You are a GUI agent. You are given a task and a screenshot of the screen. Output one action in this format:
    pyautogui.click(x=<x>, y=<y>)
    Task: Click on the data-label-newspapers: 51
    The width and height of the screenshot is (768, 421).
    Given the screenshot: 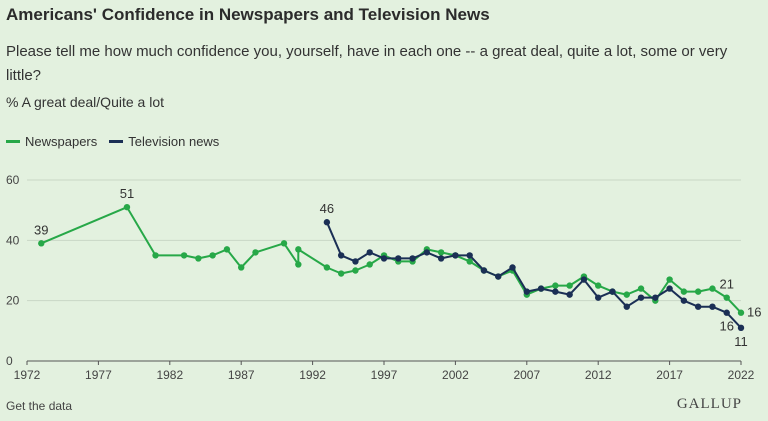 What is the action you would take?
    pyautogui.click(x=127, y=193)
    